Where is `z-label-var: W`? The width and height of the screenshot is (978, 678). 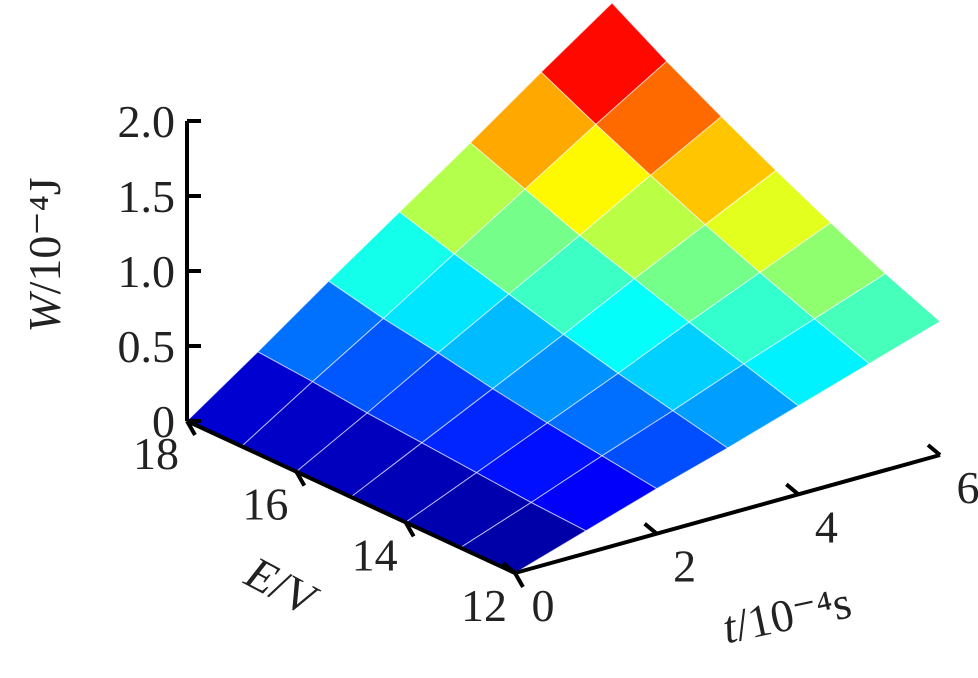 z-label-var: W is located at coordinates (44, 312).